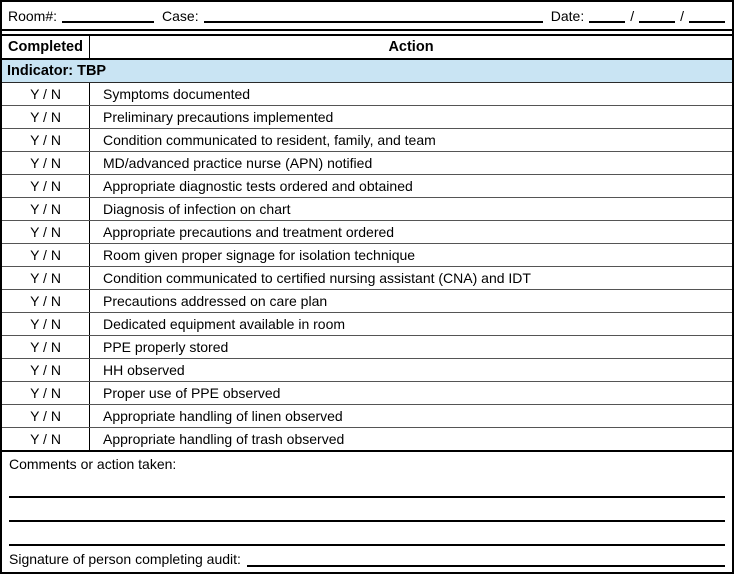  What do you see at coordinates (33, 15) in the screenshot?
I see `room-number-label: Room#:` at bounding box center [33, 15].